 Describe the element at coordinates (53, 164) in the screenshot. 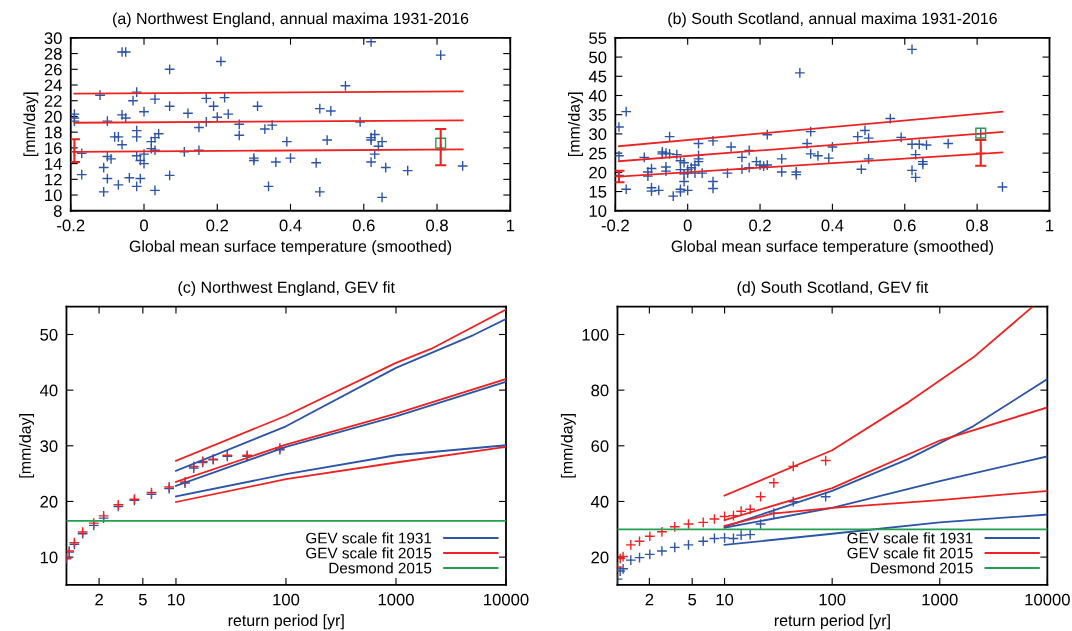

I see `y-tick-label: 14` at that location.